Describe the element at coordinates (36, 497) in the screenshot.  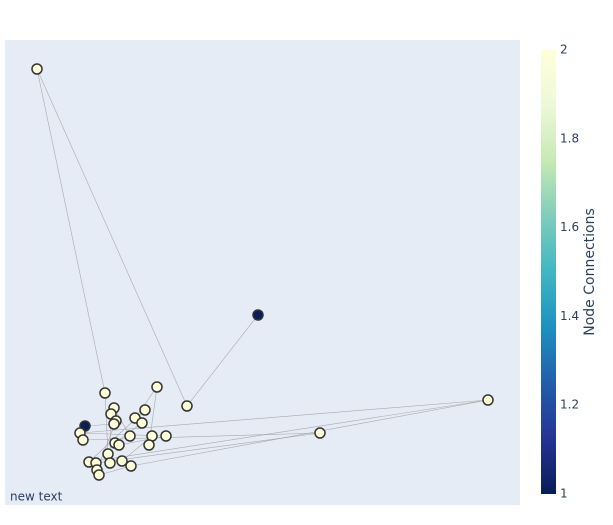
I see `annotation: new text` at that location.